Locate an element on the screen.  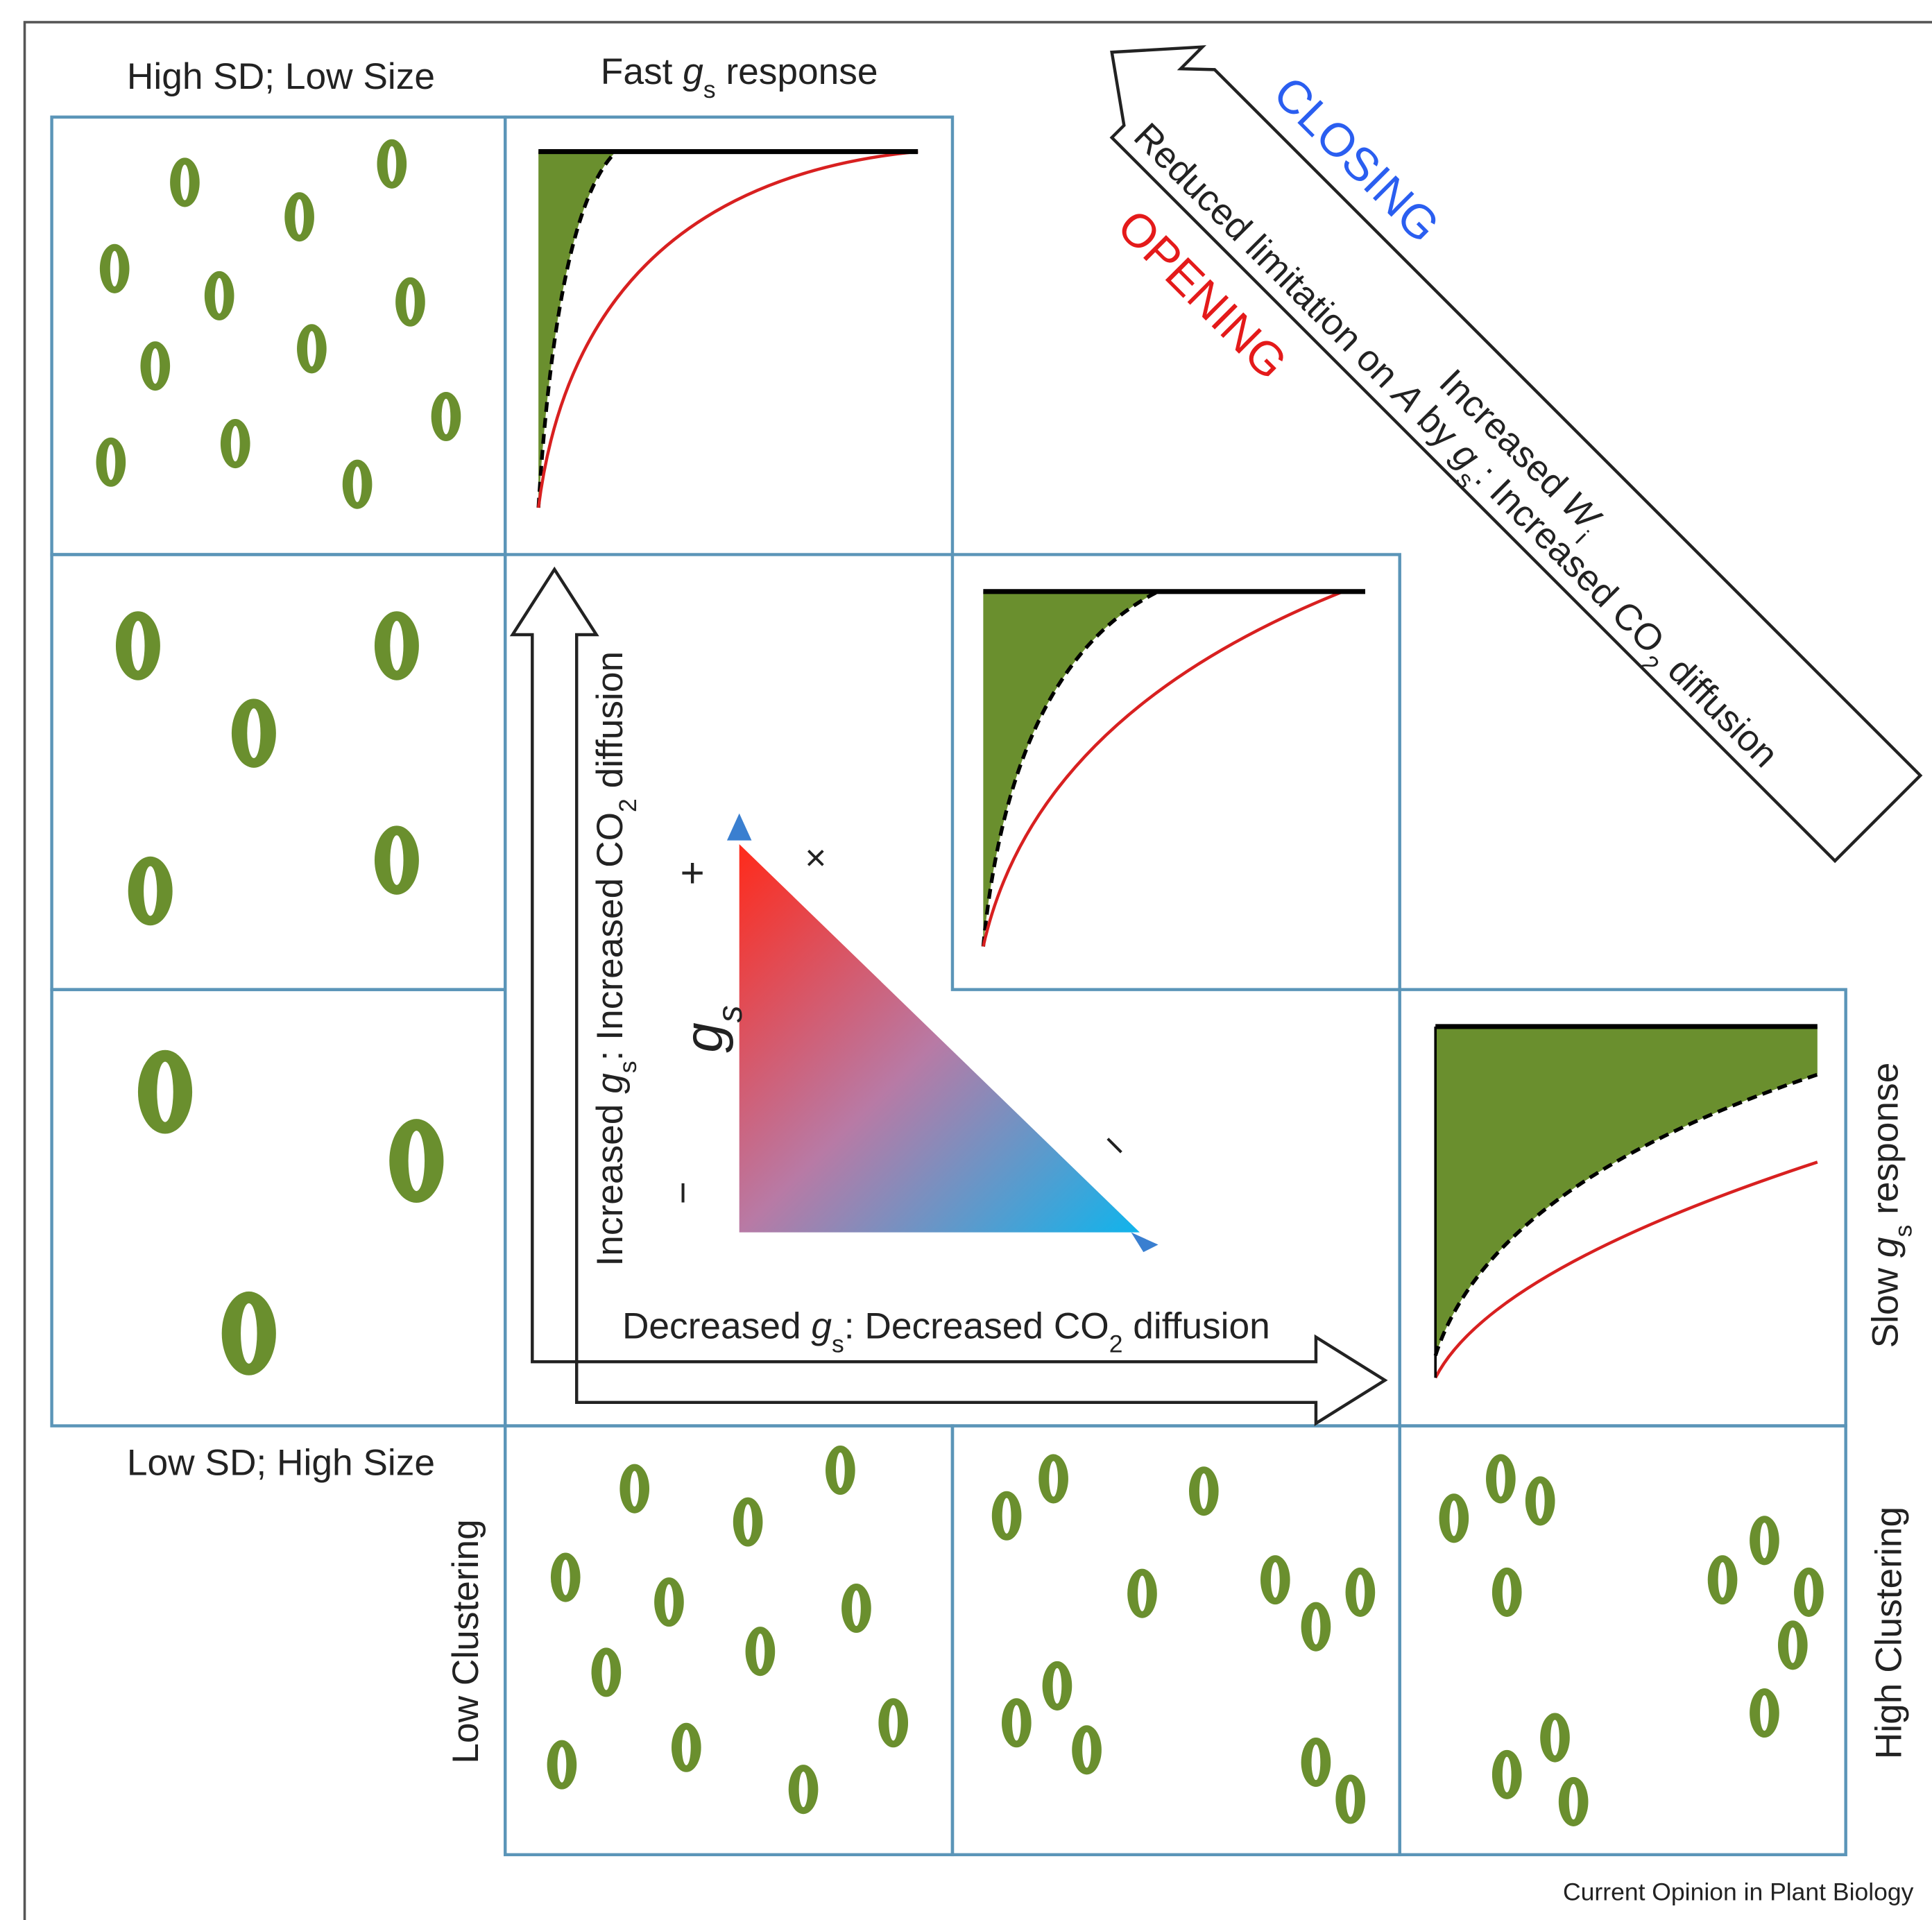
horizontal-arrow-label: Decreased gs: Decreased CO2 diffusion is located at coordinates (946, 1331).